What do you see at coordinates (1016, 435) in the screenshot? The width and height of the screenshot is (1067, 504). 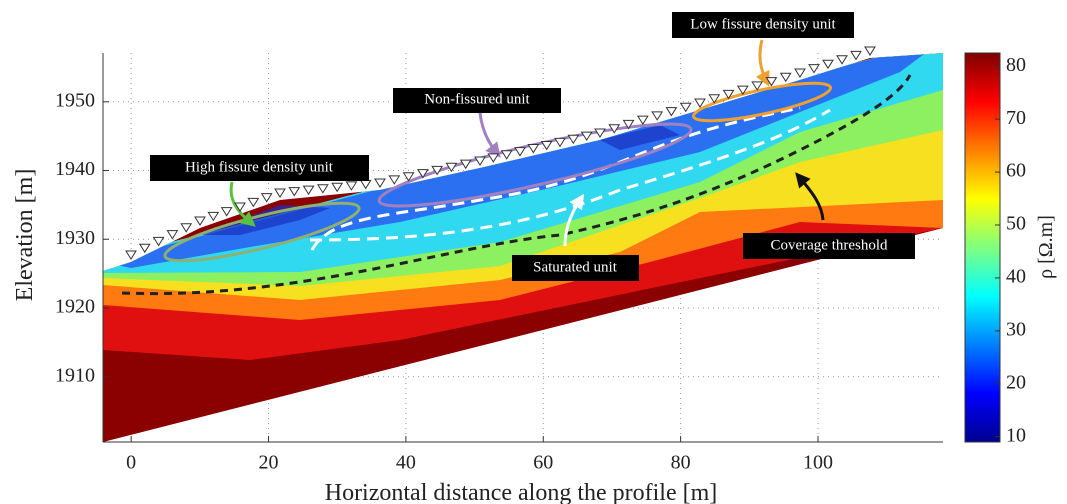 I see `colorbar-tick-label: 10` at bounding box center [1016, 435].